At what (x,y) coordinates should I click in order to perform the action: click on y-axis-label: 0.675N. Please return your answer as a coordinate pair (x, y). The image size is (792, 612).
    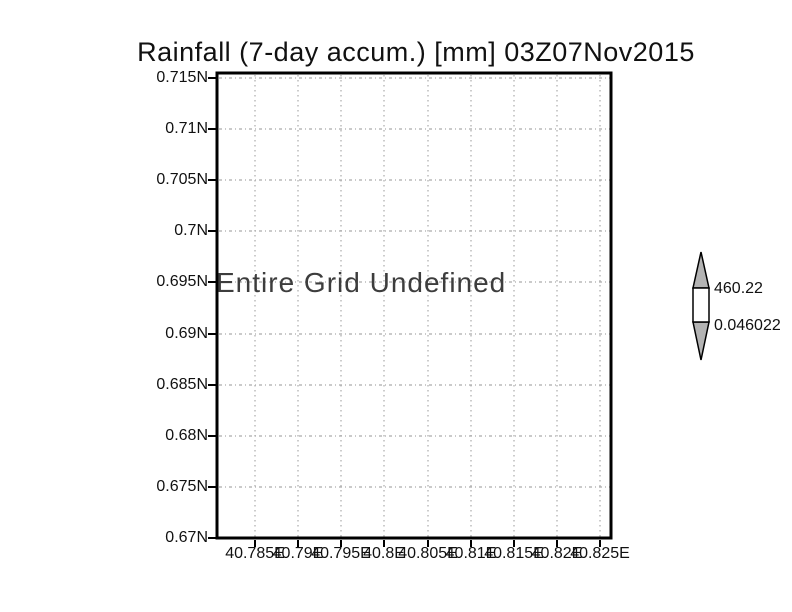
    Looking at the image, I should click on (182, 486).